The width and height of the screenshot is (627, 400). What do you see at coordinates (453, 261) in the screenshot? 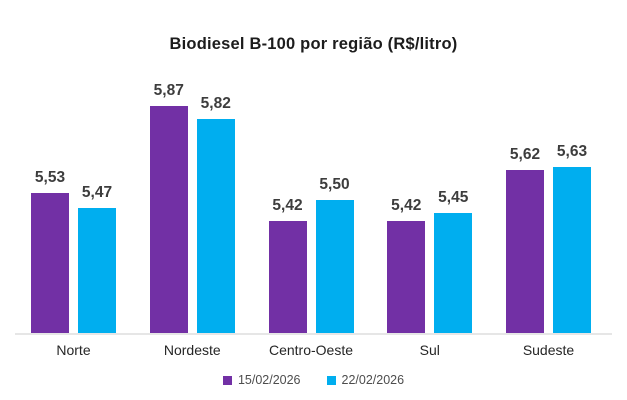
I see `bar-sul-22-02-2026: 5,45` at bounding box center [453, 261].